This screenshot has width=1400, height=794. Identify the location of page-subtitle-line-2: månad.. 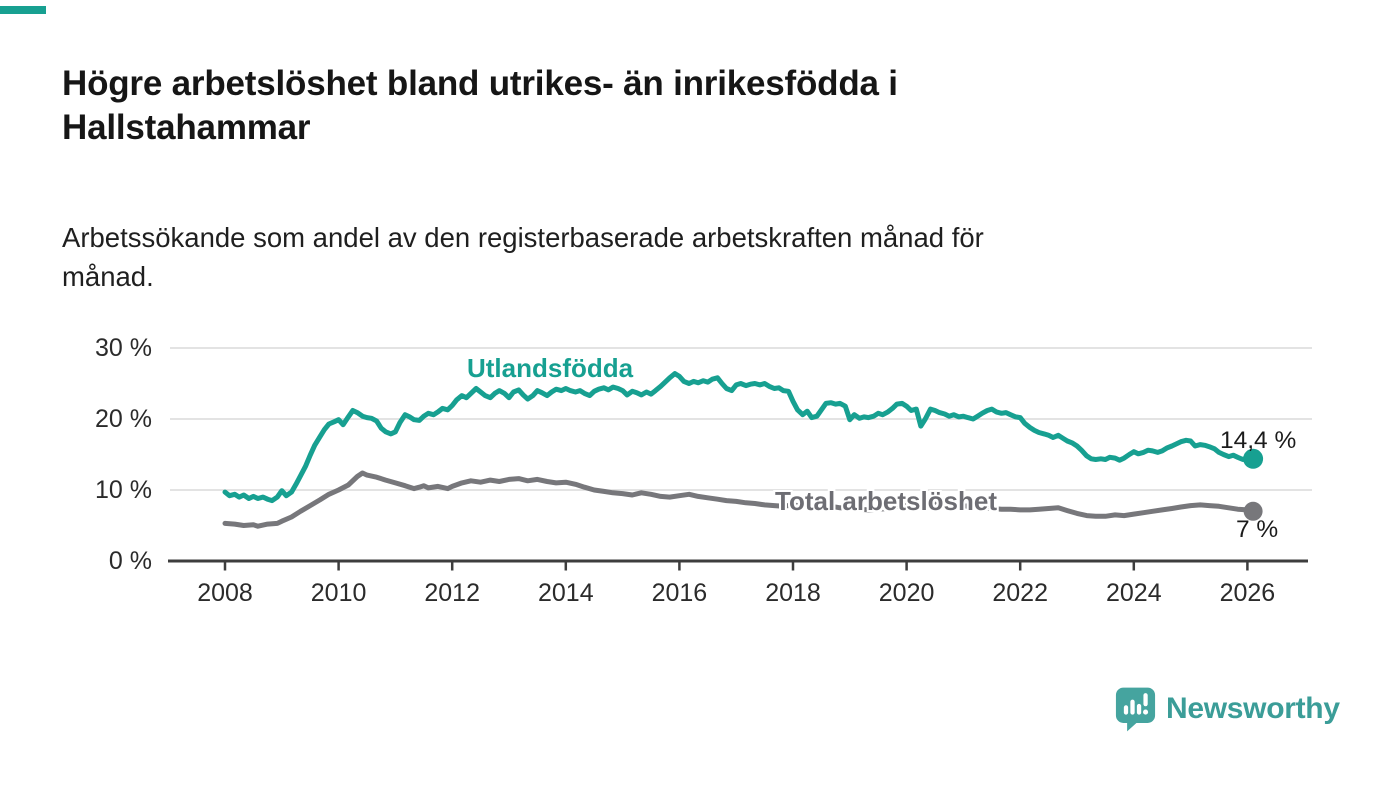
(108, 277).